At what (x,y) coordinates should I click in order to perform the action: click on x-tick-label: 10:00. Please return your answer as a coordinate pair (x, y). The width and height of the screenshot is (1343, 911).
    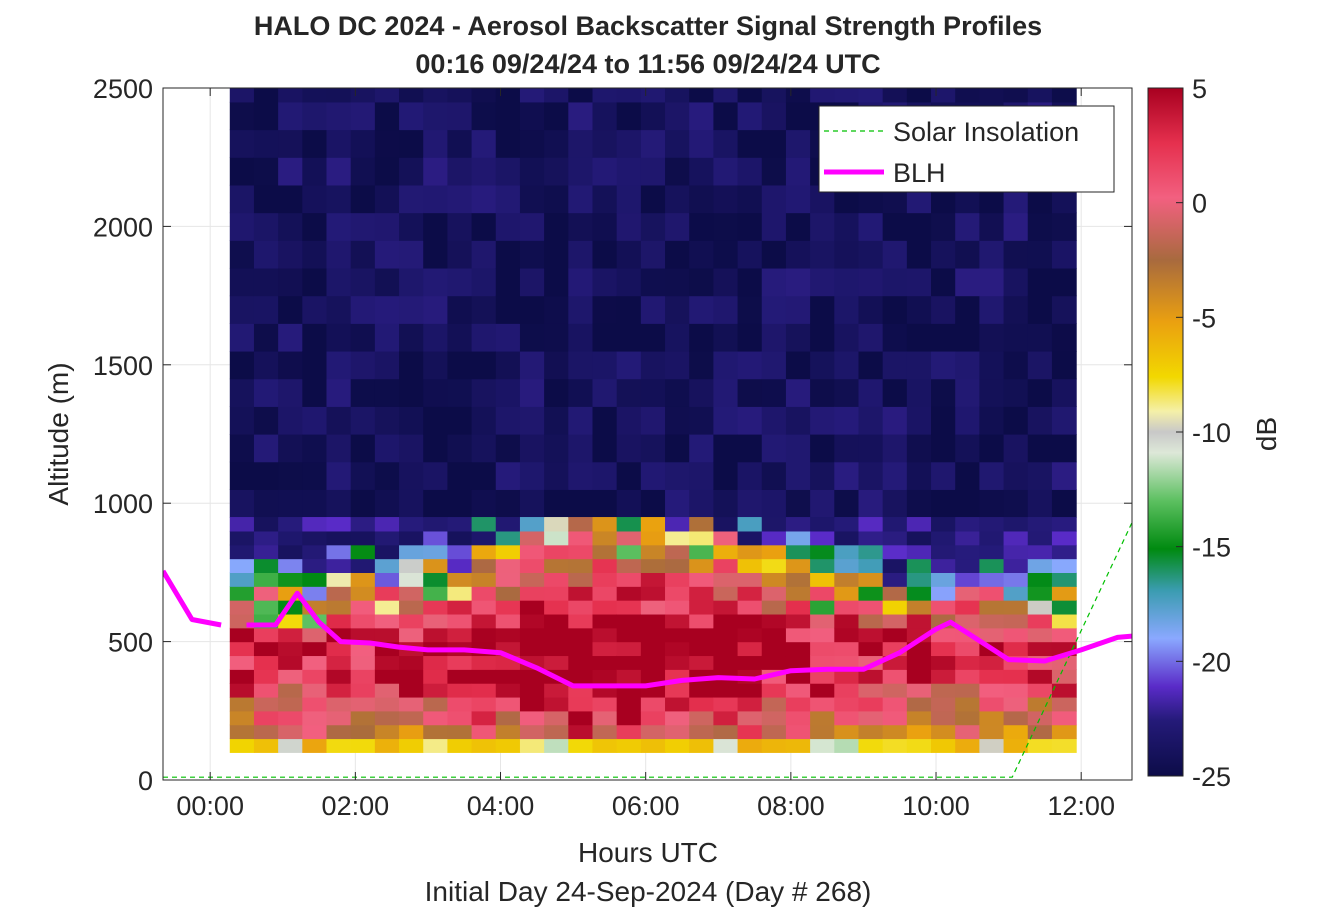
    Looking at the image, I should click on (936, 806).